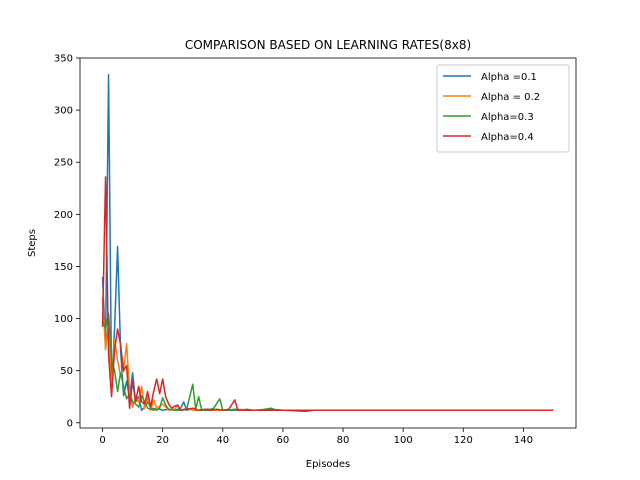  I want to click on x-tick-label: 20, so click(162, 440).